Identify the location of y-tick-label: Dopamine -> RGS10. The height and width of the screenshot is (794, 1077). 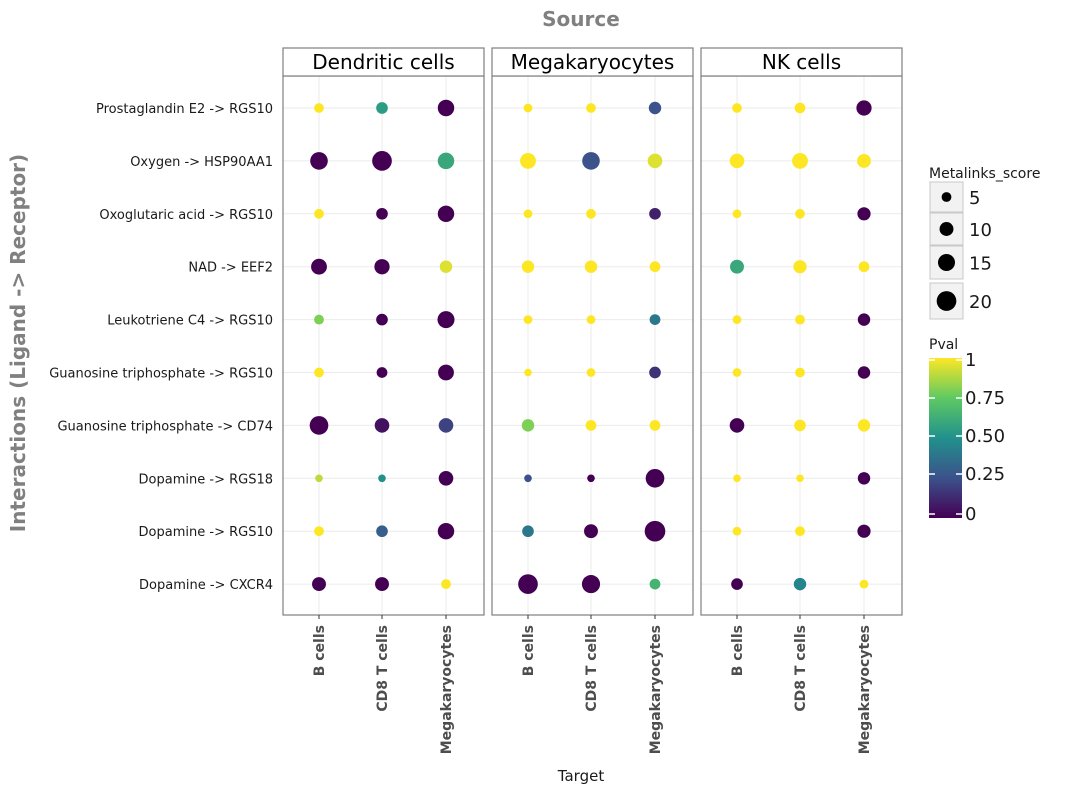
(206, 532).